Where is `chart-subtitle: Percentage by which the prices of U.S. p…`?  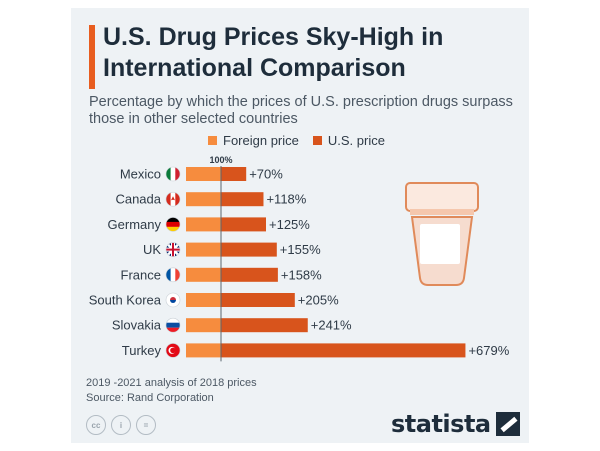 chart-subtitle: Percentage by which the prices of U.S. p… is located at coordinates (301, 110).